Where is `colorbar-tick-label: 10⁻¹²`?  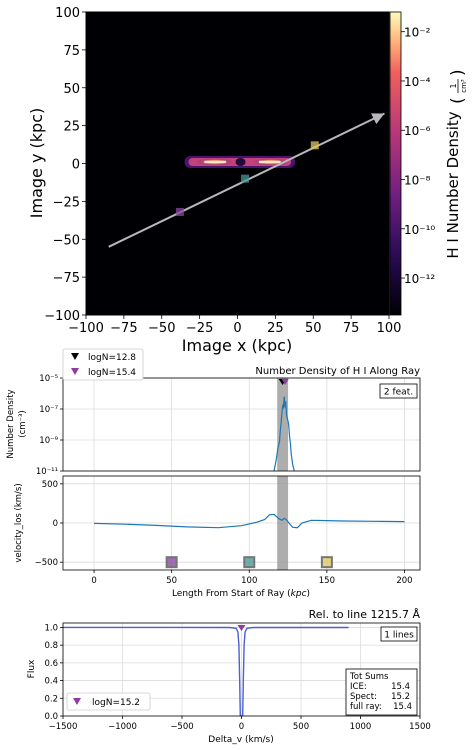
colorbar-tick-label: 10⁻¹² is located at coordinates (419, 279).